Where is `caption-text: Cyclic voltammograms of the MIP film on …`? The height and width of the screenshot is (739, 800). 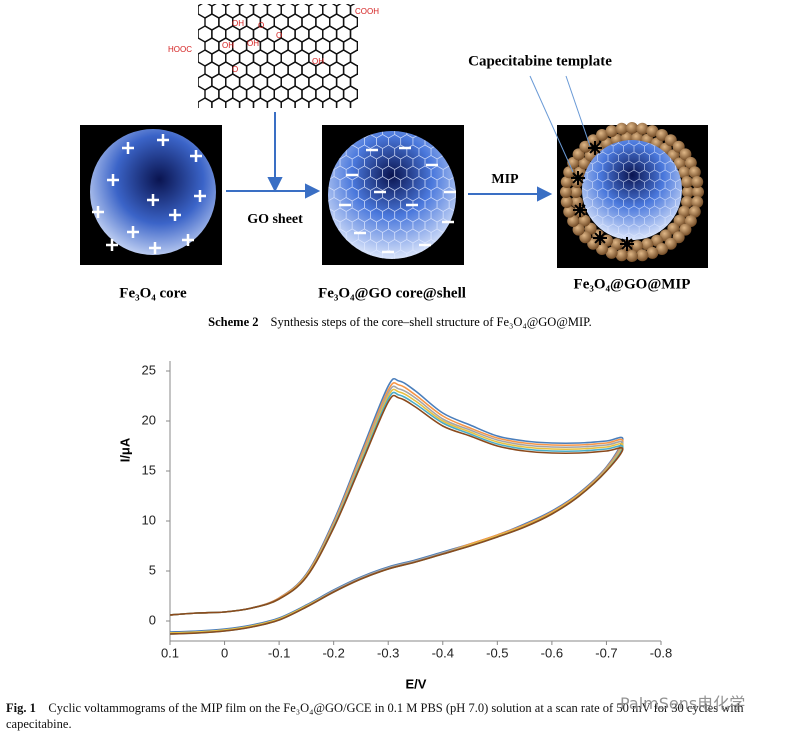 caption-text: Cyclic voltammograms of the MIP film on … is located at coordinates (375, 716).